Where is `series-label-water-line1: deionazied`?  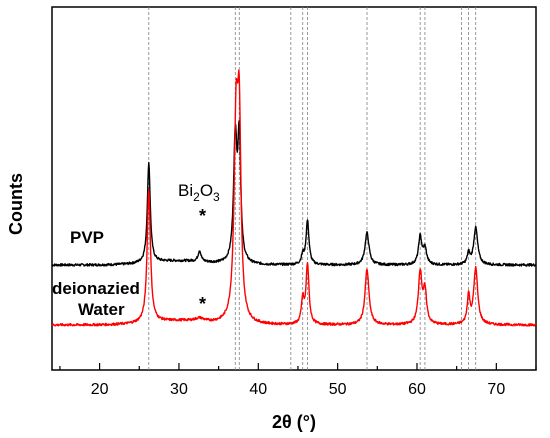 series-label-water-line1: deionazied is located at coordinates (96, 288).